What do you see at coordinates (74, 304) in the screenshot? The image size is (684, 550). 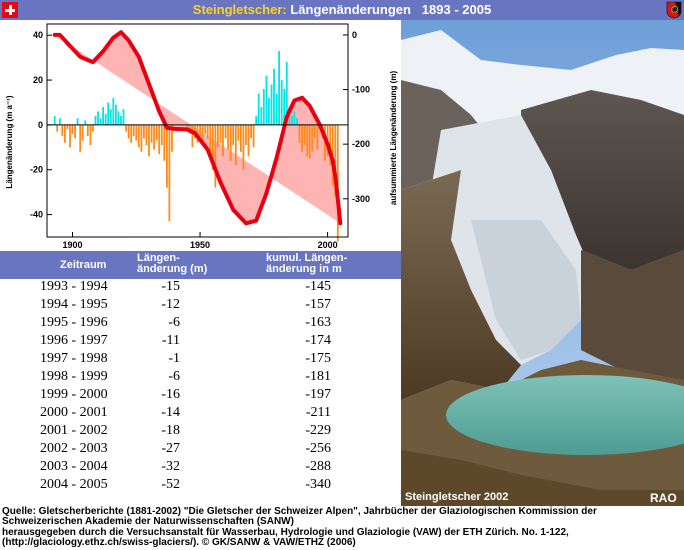 I see `cell-period: 1994 - 1995` at bounding box center [74, 304].